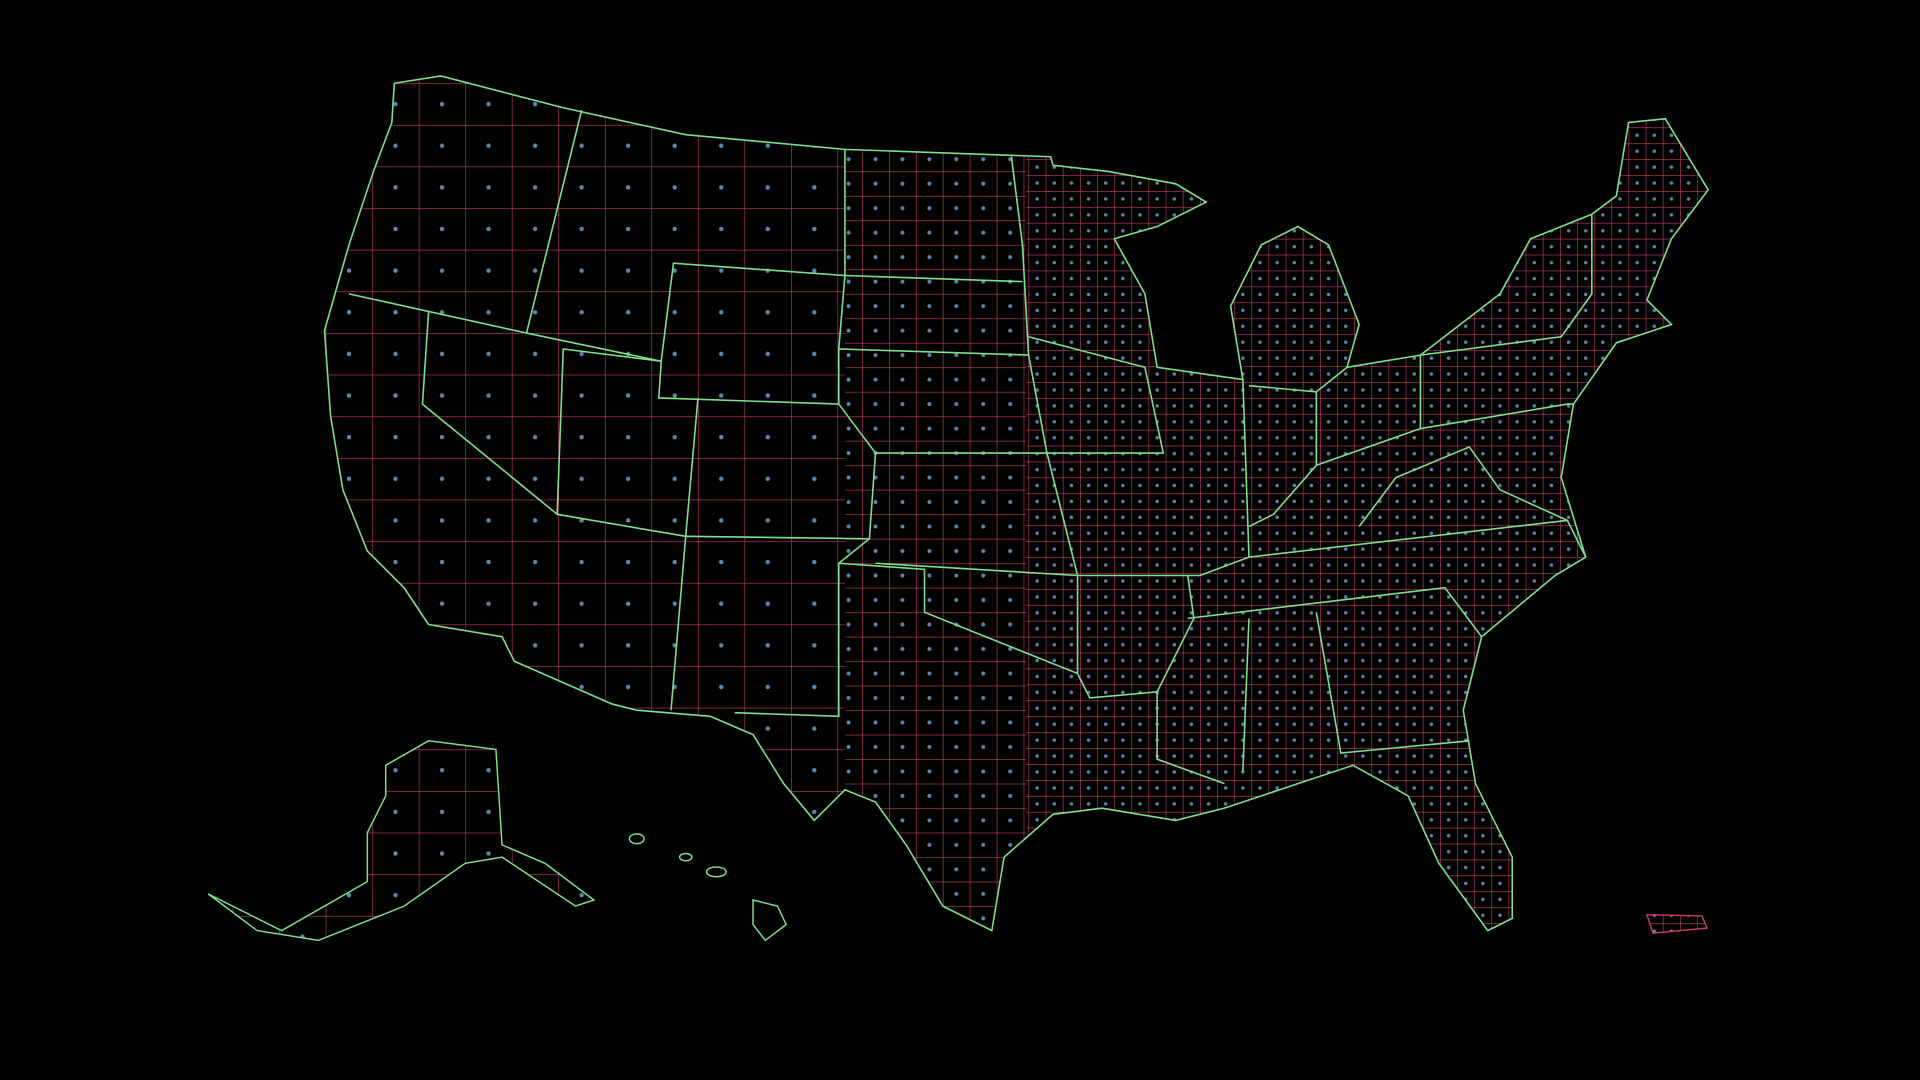  What do you see at coordinates (401, 841) in the screenshot?
I see `alaska` at bounding box center [401, 841].